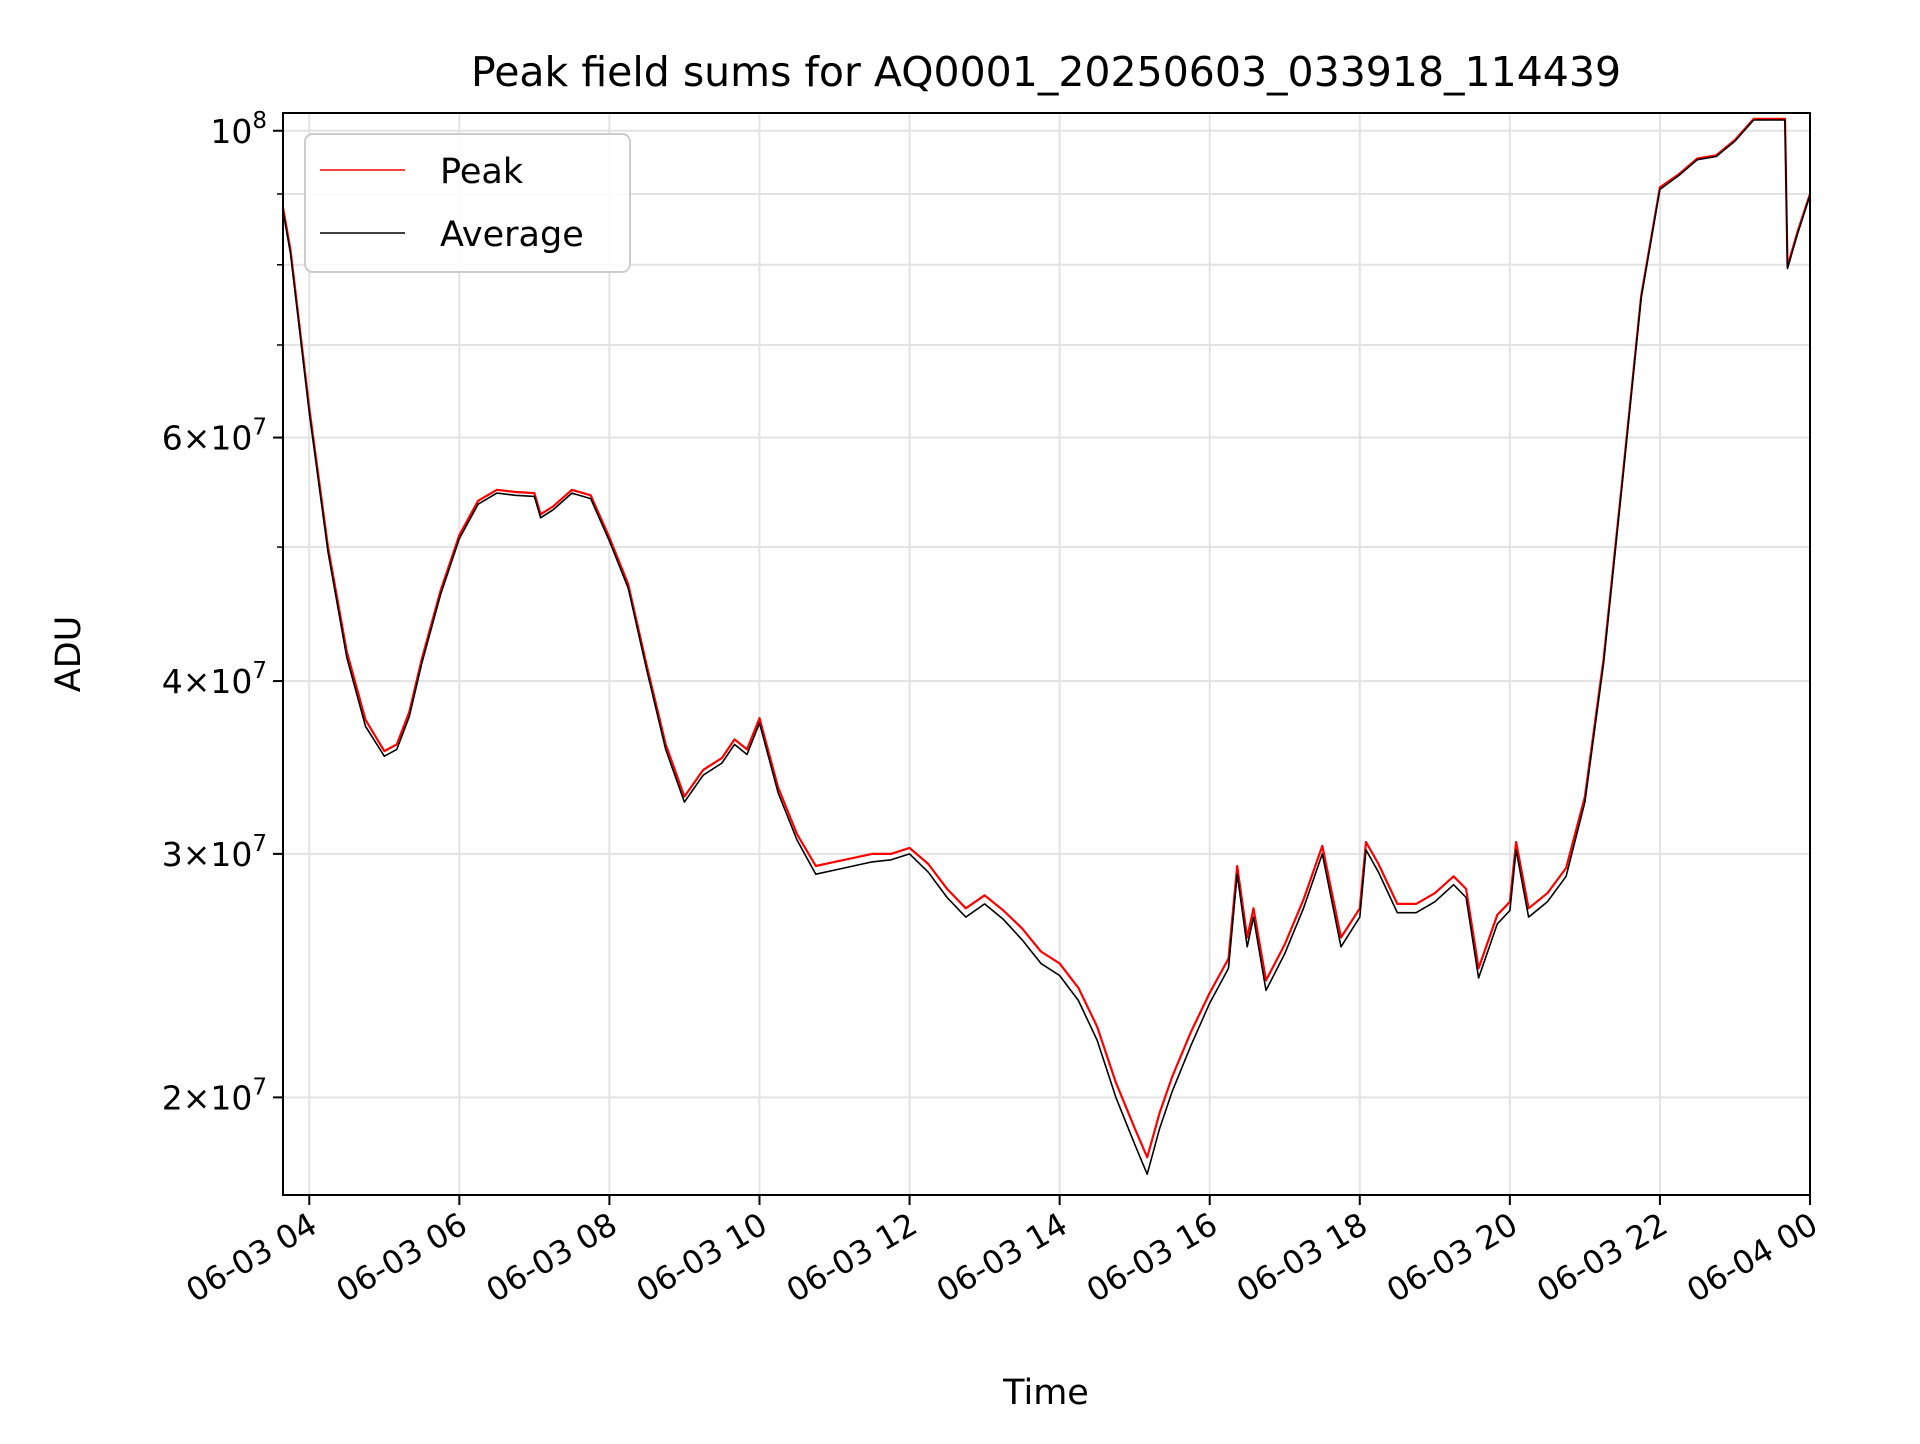 This screenshot has width=1920, height=1444. I want to click on legend: Peak Average, so click(467, 203).